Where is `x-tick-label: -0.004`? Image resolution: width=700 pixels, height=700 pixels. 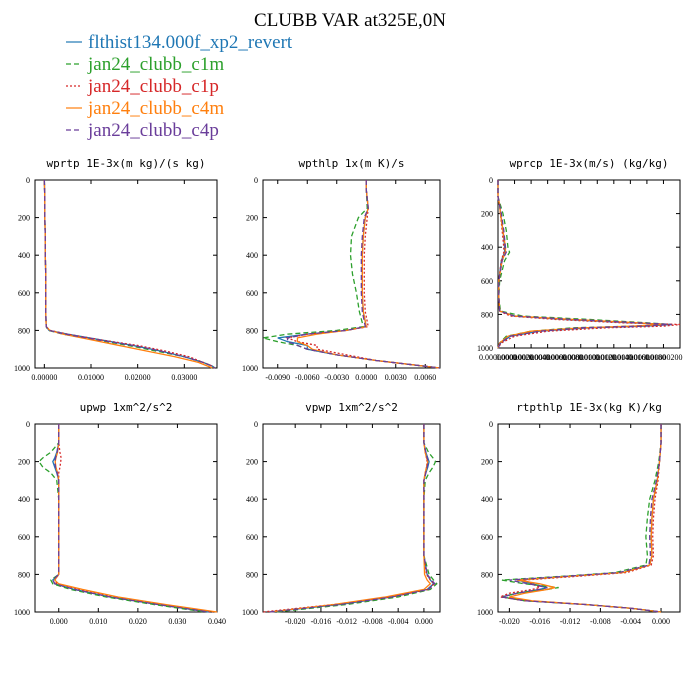
x-tick-label: -0.004 is located at coordinates (630, 621).